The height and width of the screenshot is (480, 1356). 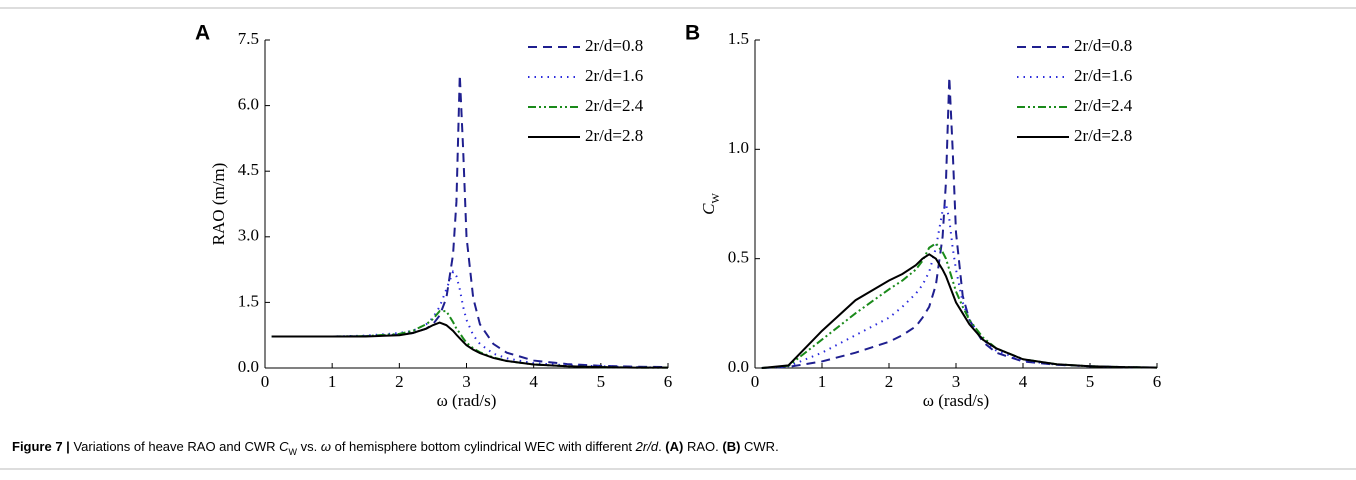 What do you see at coordinates (731, 446) in the screenshot?
I see `caption-part: (B)` at bounding box center [731, 446].